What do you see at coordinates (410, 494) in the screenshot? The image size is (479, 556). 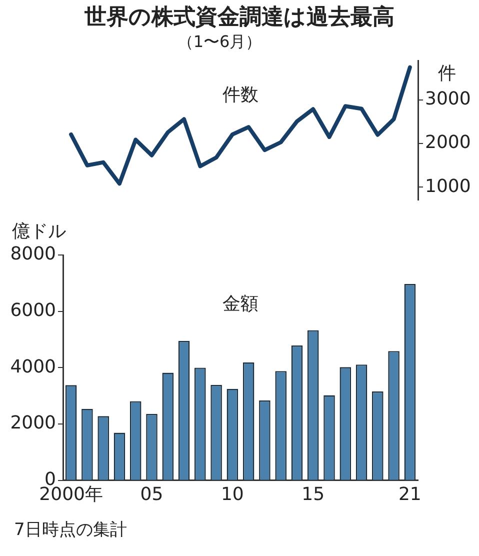 I see `x-tick-label: 21` at bounding box center [410, 494].